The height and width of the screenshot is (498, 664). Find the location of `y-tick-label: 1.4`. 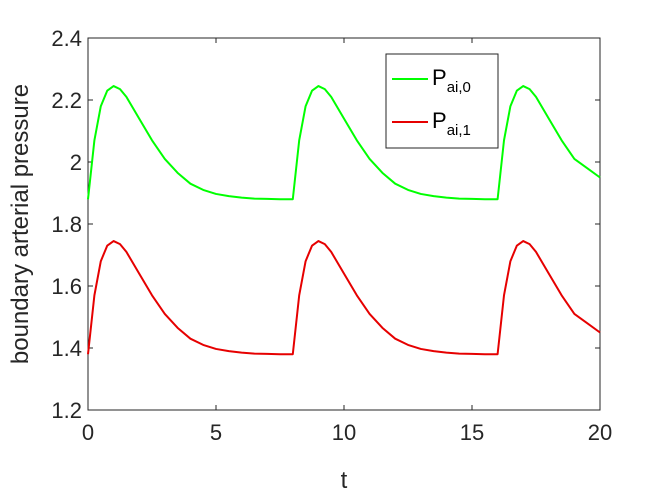

y-tick-label: 1.4 is located at coordinates (66, 348).